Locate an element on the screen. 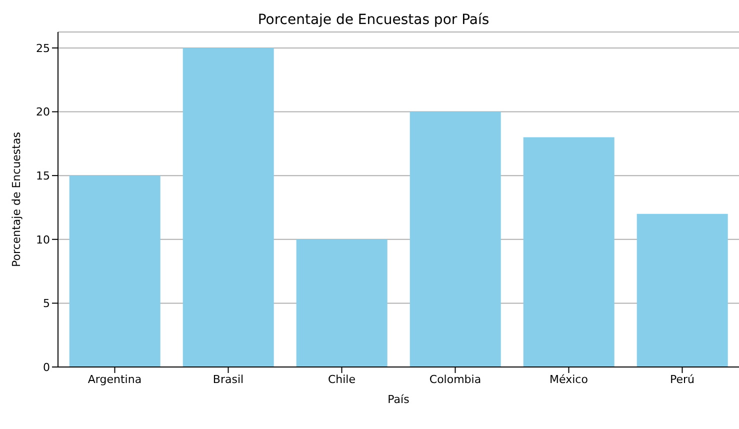  y-tick-label: 0 is located at coordinates (46, 367).